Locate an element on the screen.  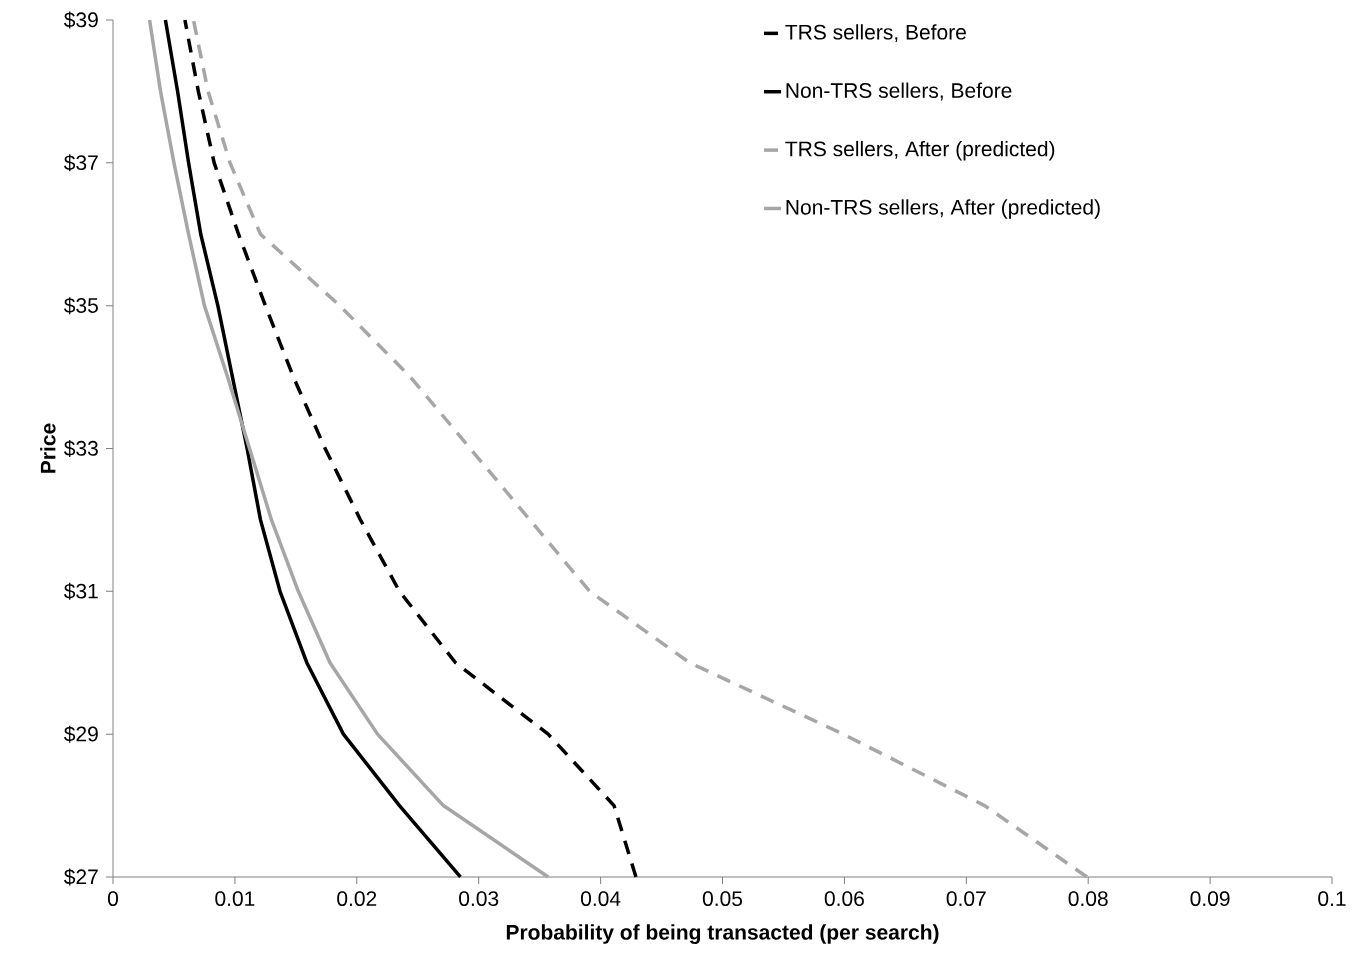
x-tick-label: 0.01 is located at coordinates (235, 899).